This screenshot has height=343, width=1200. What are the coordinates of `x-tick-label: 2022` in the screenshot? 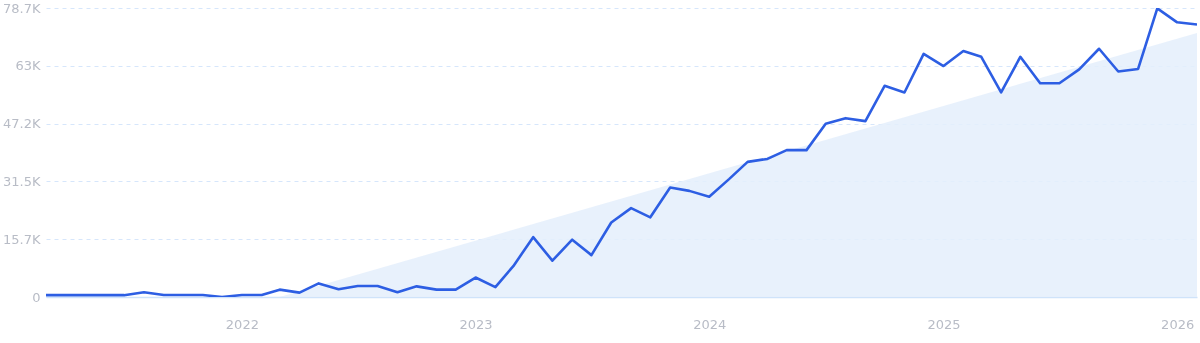 It's located at (242, 324).